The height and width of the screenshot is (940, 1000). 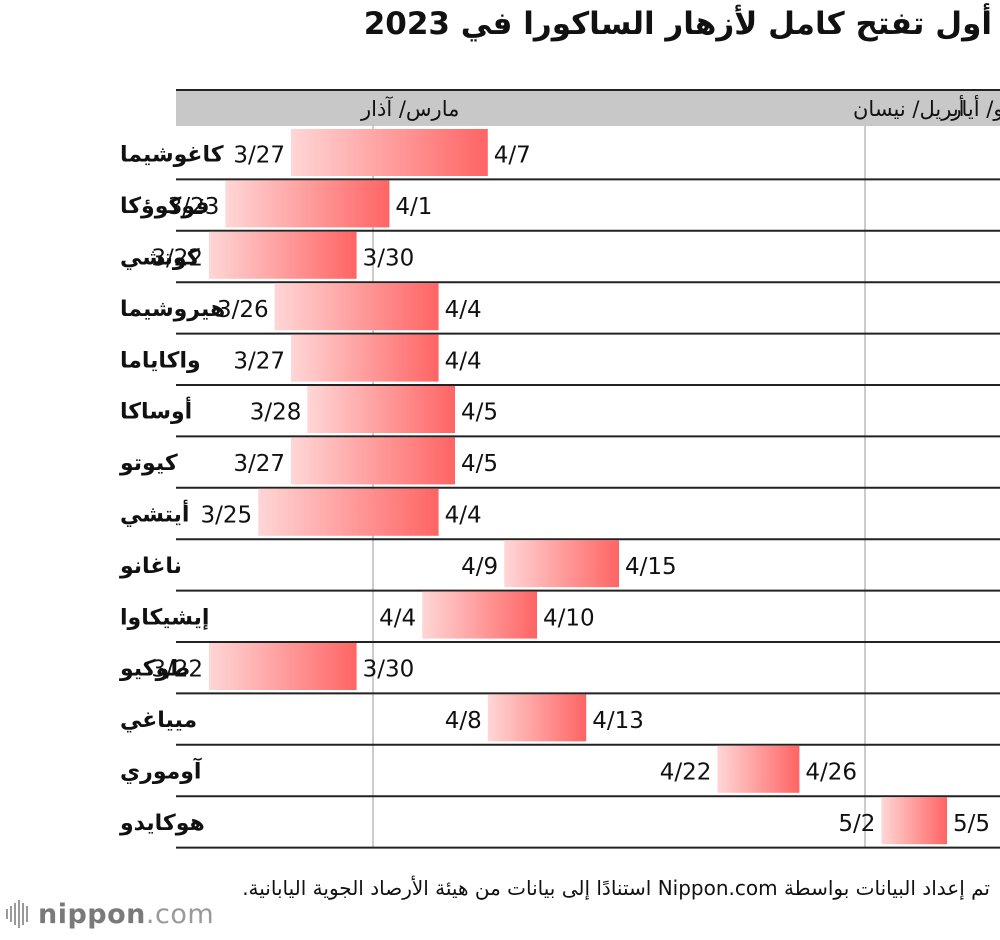 I want to click on nippon-logo: nippon.com, so click(x=110, y=914).